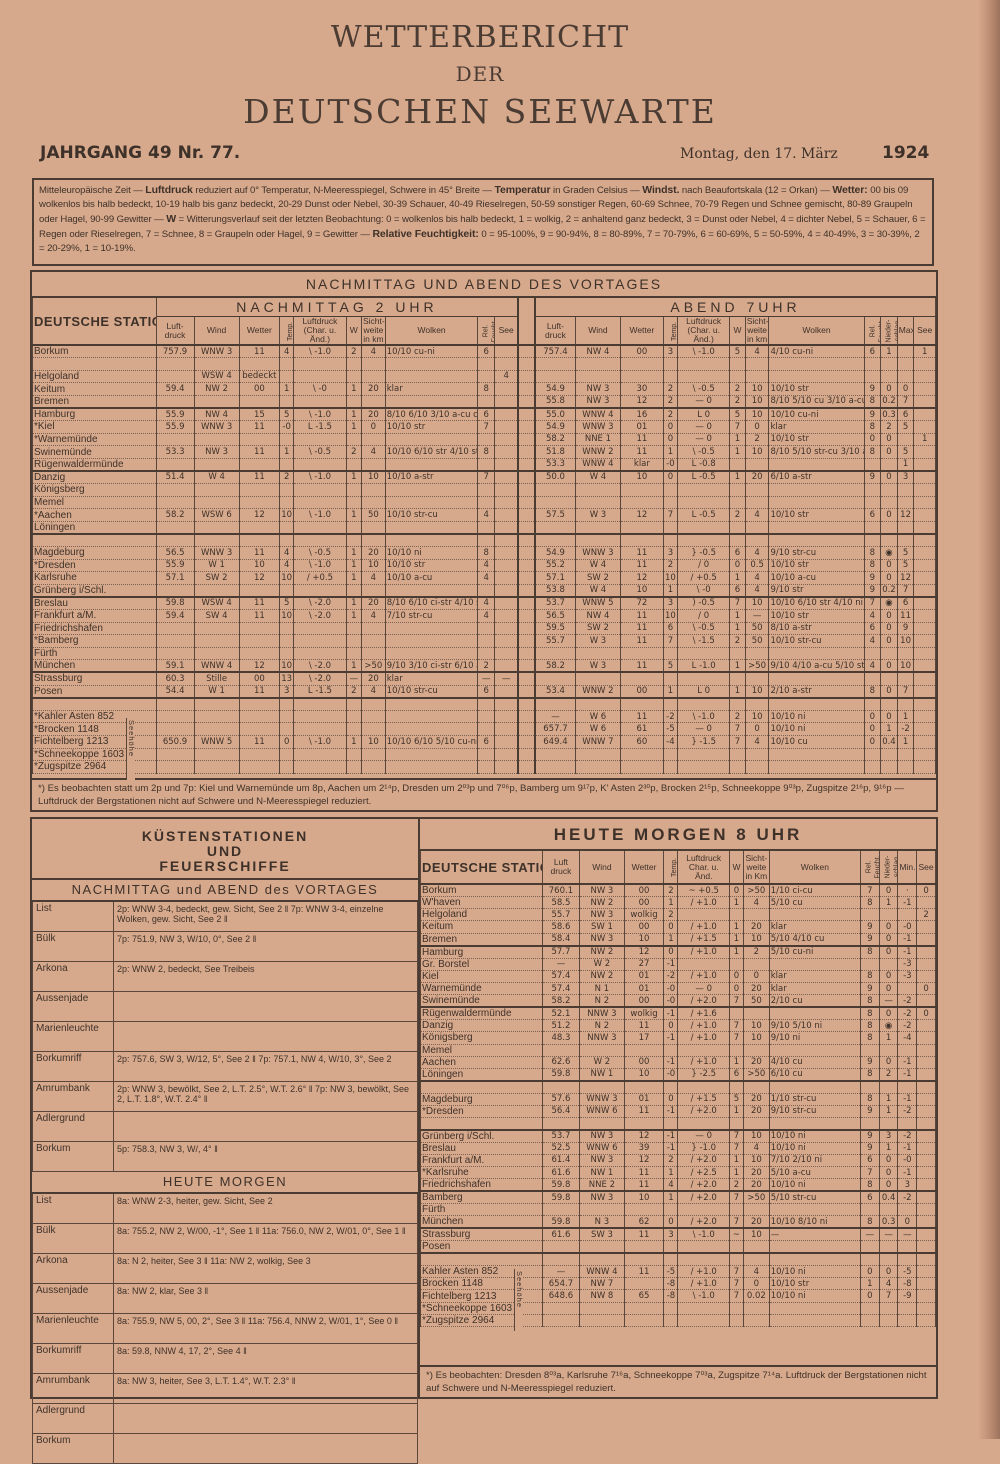 This screenshot has width=1000, height=1464. I want to click on station-name: Bremen, so click(94, 402).